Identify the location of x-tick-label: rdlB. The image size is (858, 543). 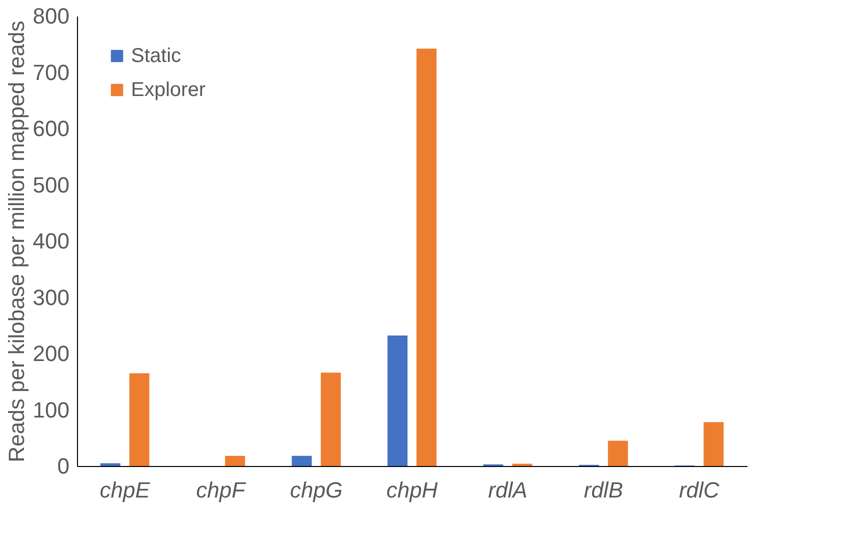
(603, 490).